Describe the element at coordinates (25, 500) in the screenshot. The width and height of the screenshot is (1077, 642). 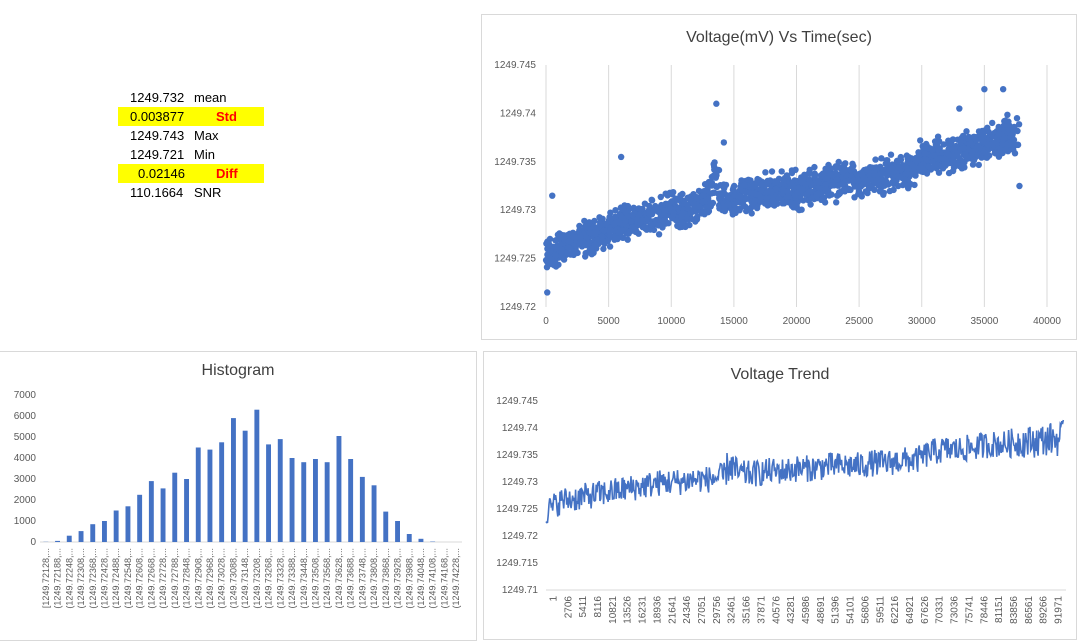
I see `y-tick-label: 2000` at that location.